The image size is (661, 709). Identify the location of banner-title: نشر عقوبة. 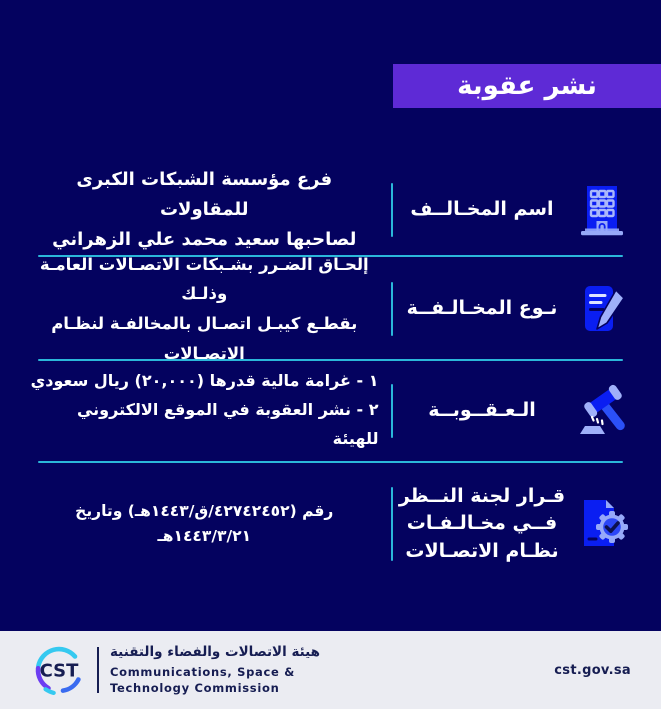
(527, 86).